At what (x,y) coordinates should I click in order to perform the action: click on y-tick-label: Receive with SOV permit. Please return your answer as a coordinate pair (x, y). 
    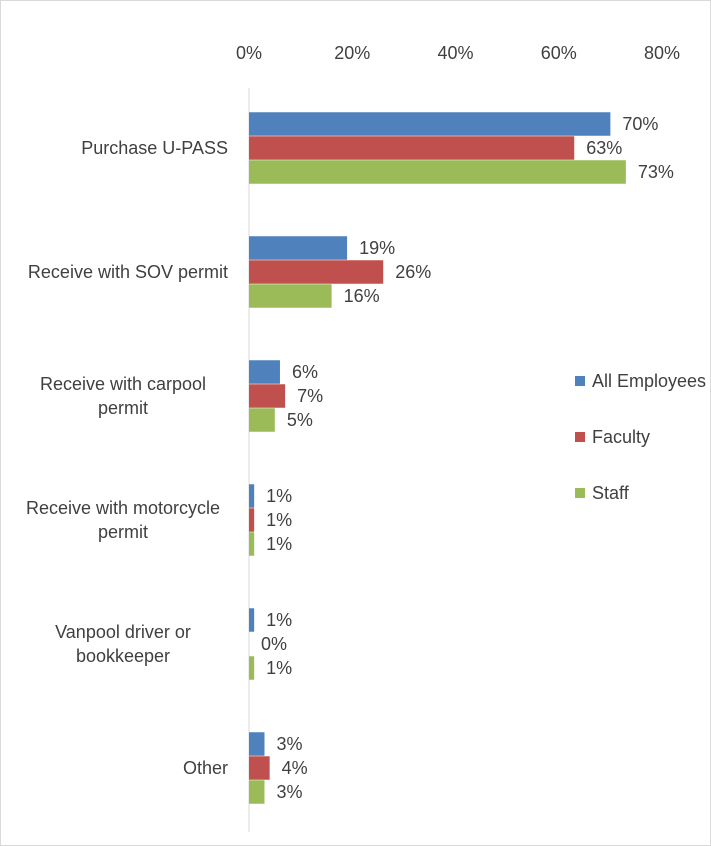
    Looking at the image, I should click on (127, 272).